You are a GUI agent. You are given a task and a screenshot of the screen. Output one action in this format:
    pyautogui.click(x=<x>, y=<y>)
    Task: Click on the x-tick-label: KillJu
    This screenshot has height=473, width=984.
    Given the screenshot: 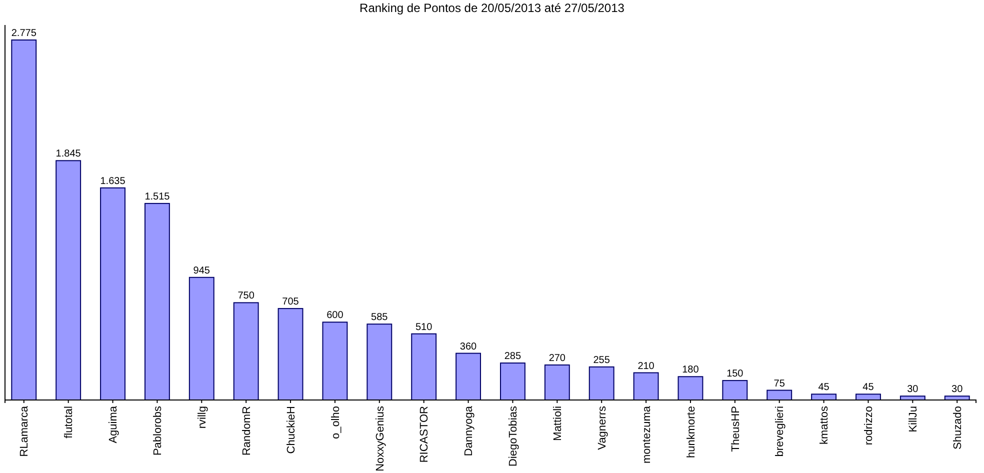 What is the action you would take?
    pyautogui.click(x=914, y=419)
    